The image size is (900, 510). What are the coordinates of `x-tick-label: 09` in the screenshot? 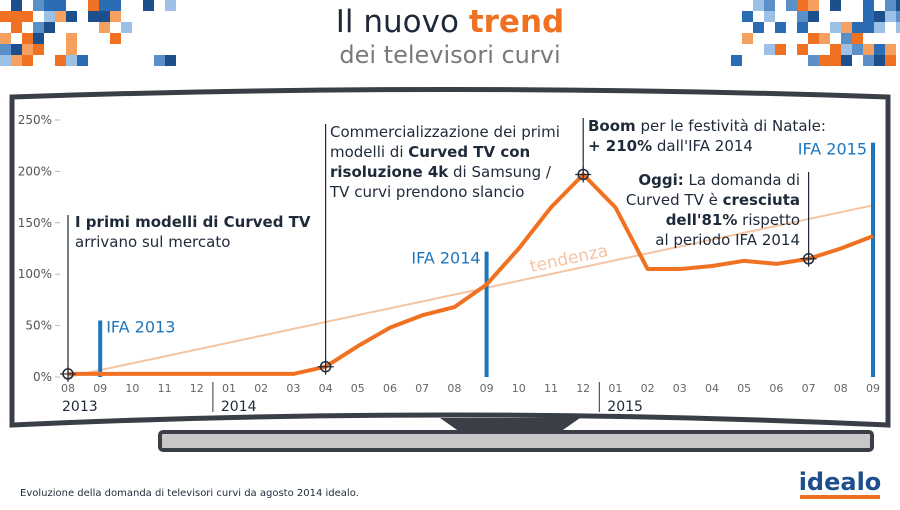 It's located at (487, 388).